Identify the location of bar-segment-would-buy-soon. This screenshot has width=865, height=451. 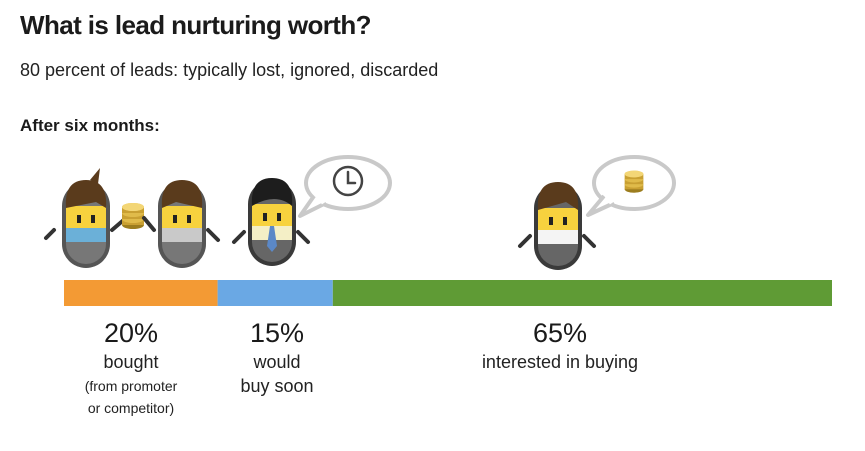
(275, 293).